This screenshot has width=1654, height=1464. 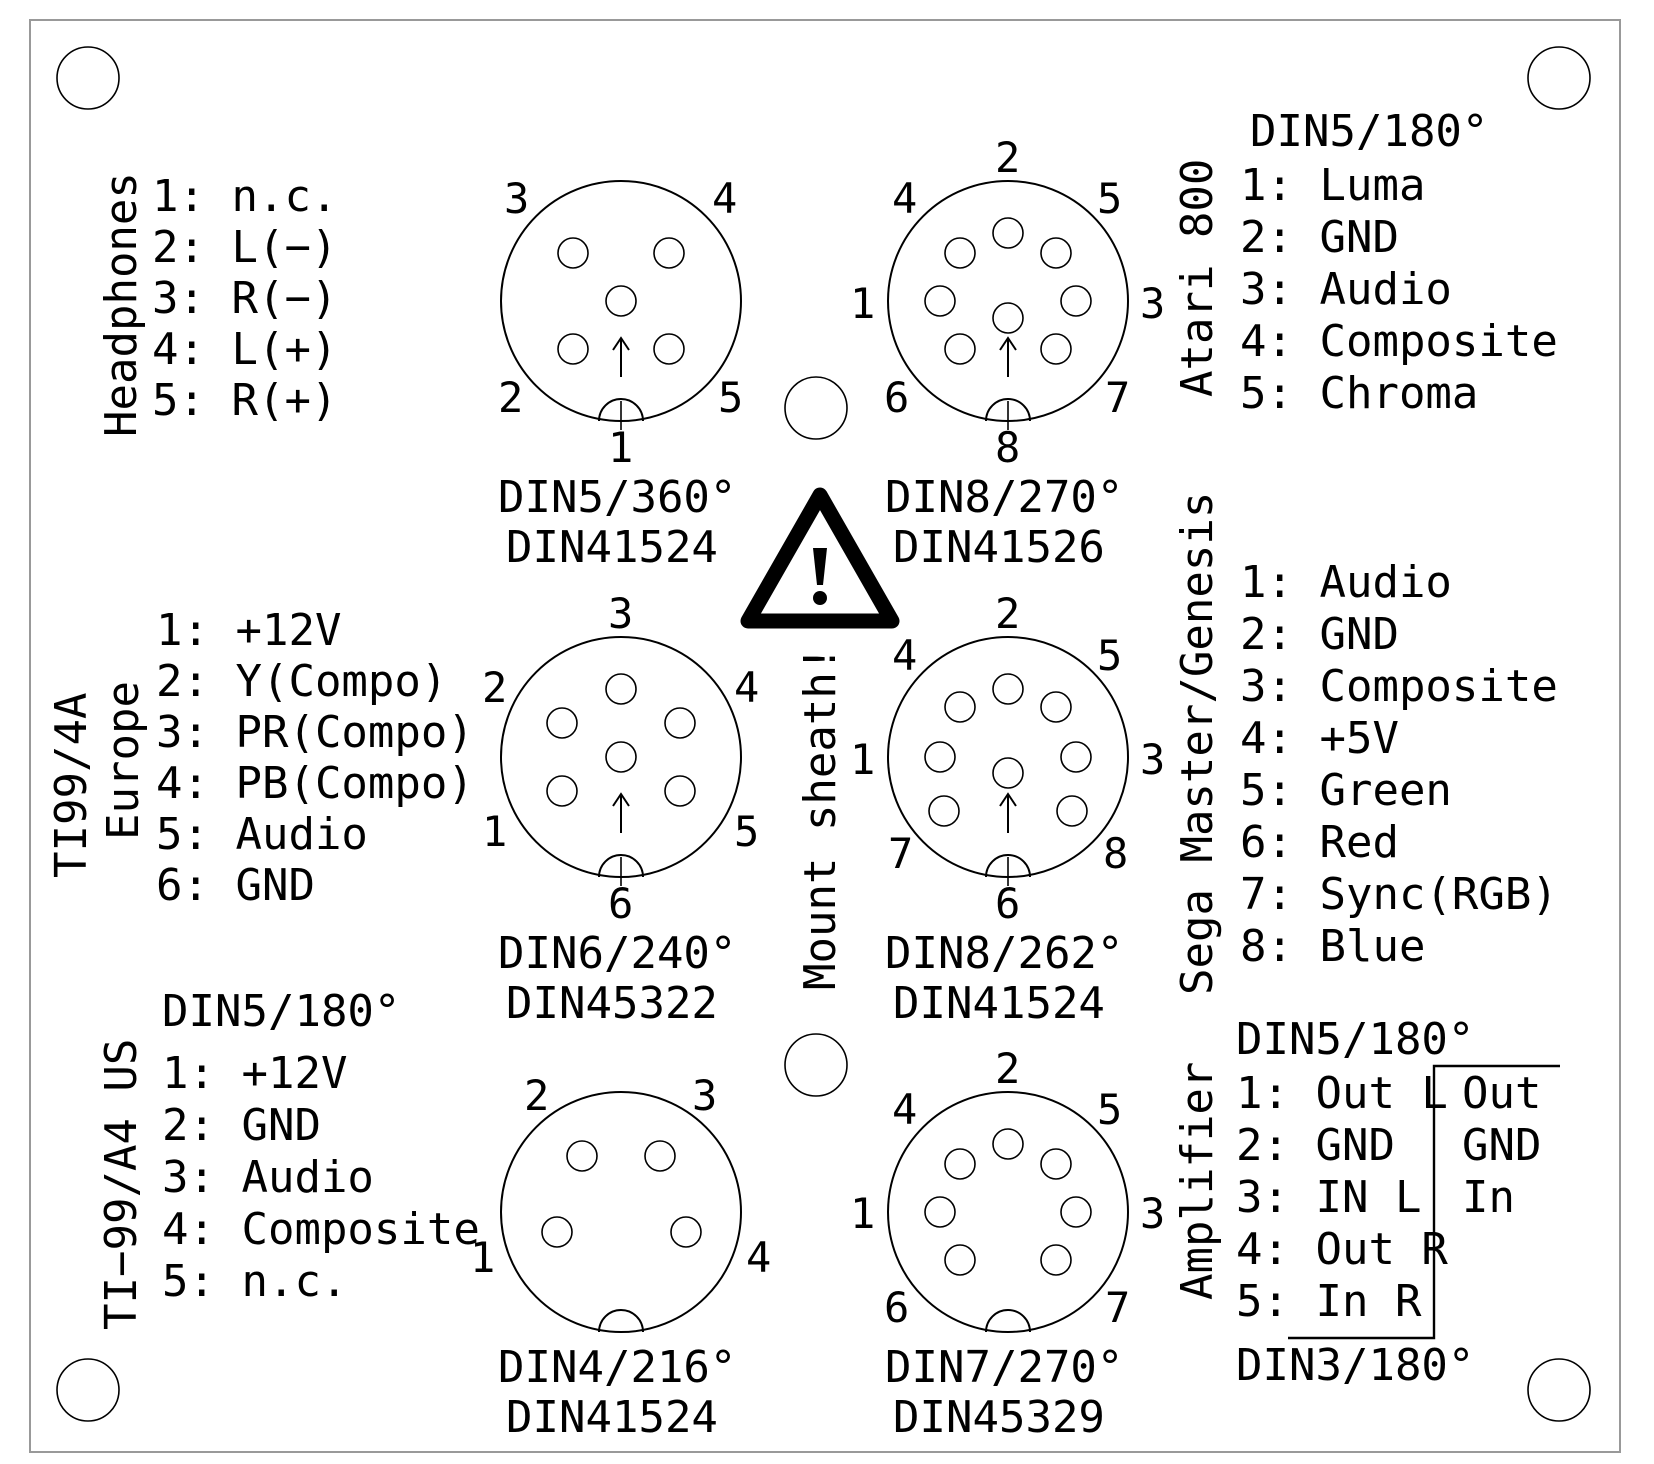 What do you see at coordinates (1488, 1197) in the screenshot?
I see `pin-line: In` at bounding box center [1488, 1197].